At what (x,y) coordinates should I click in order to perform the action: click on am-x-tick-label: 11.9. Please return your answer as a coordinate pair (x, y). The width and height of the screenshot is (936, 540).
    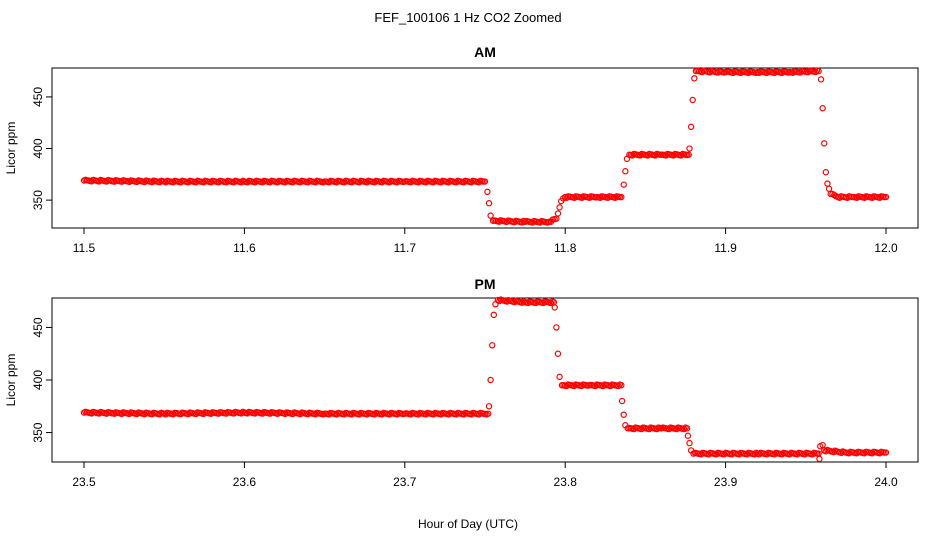
    Looking at the image, I should click on (725, 248).